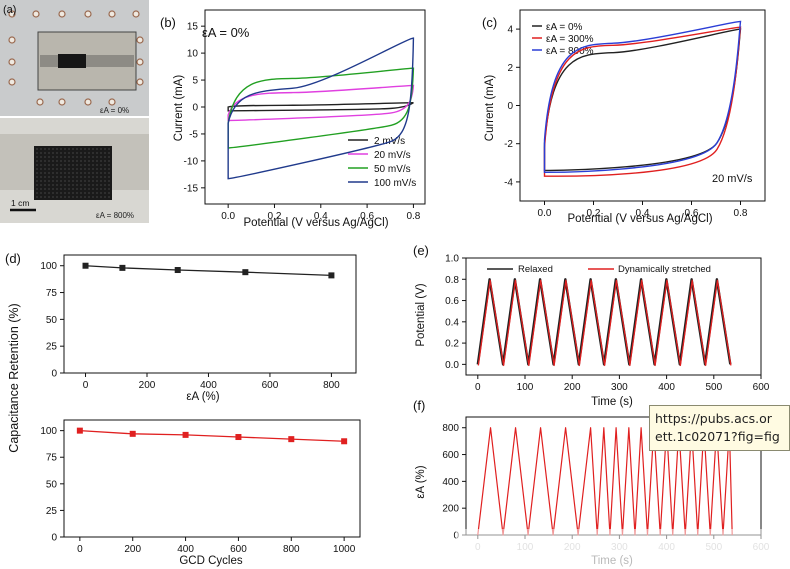  I want to click on chart-d-top-xtick-label-4: 800, so click(331, 385).